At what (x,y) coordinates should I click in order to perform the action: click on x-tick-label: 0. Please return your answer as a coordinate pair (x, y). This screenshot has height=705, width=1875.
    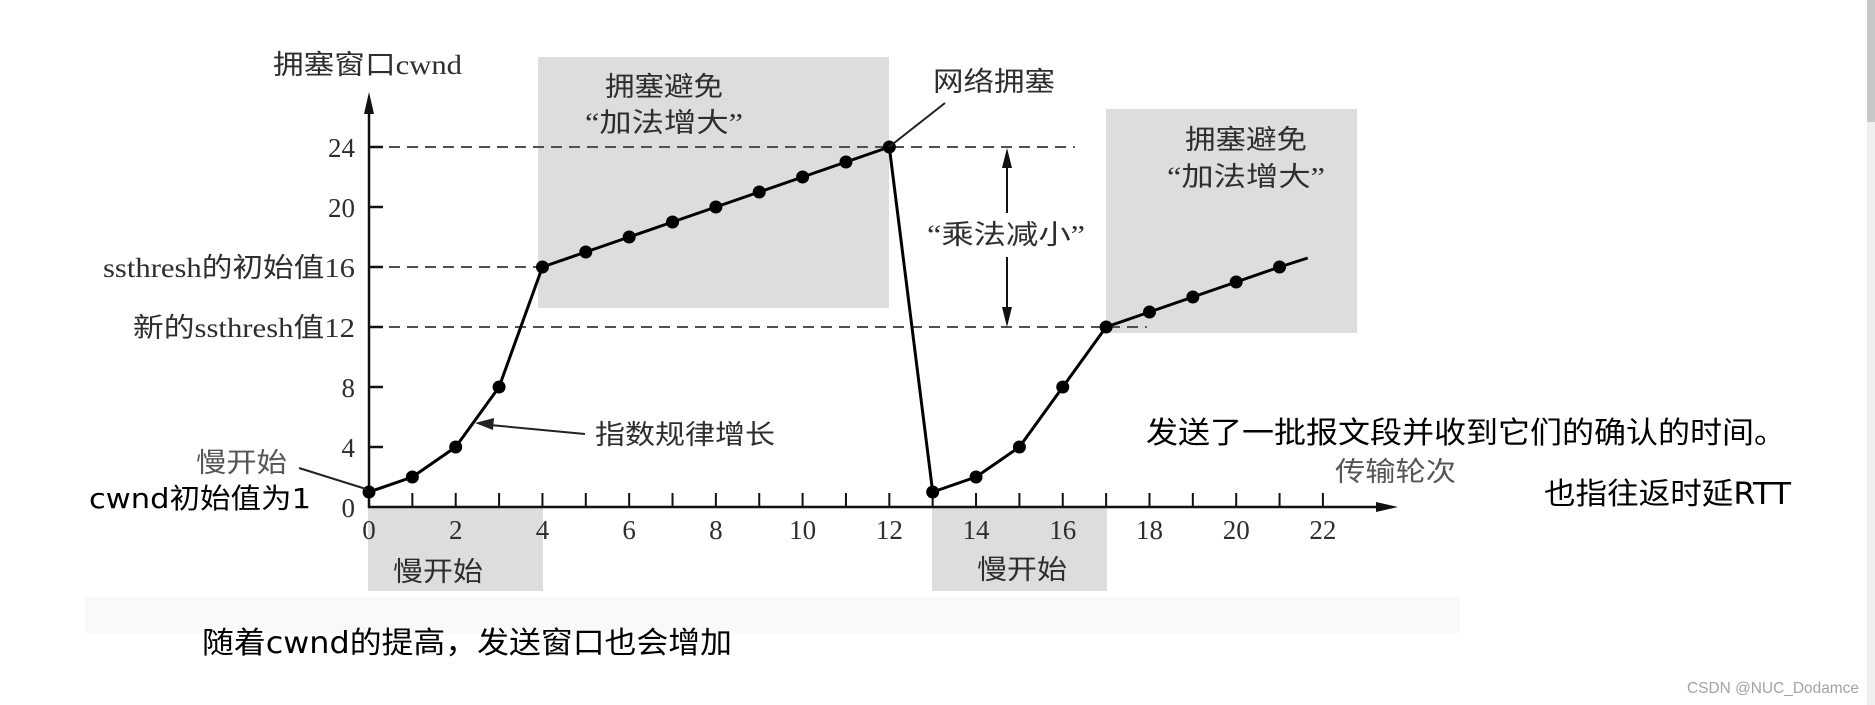
    Looking at the image, I should click on (369, 530).